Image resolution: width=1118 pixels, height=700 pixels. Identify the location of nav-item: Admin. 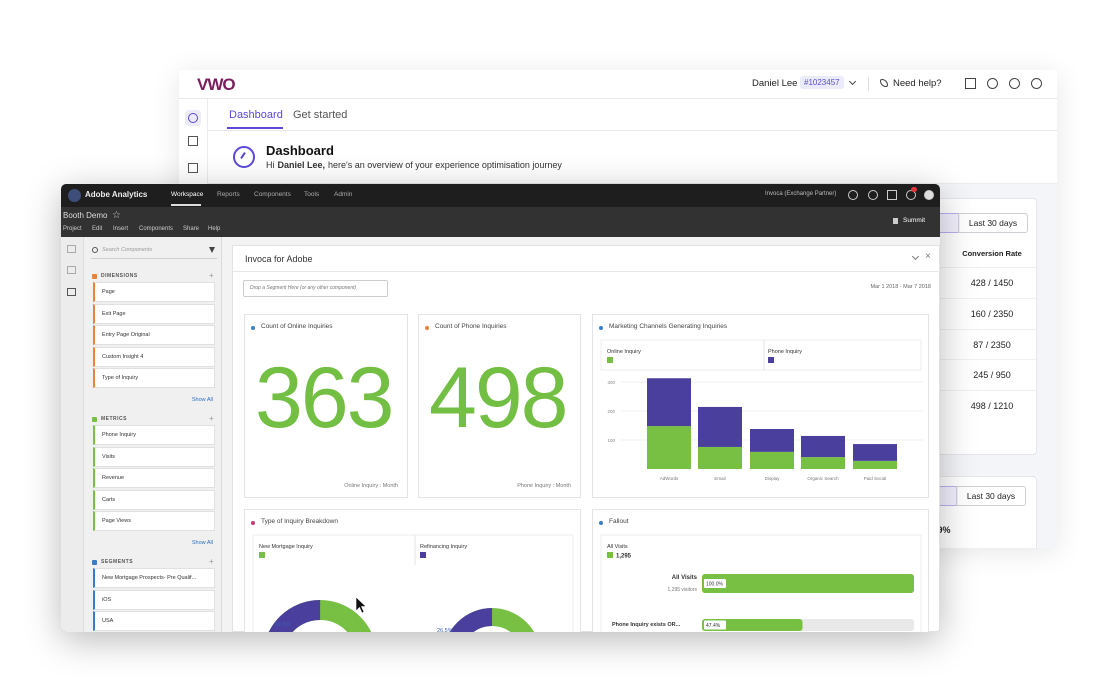
(343, 194).